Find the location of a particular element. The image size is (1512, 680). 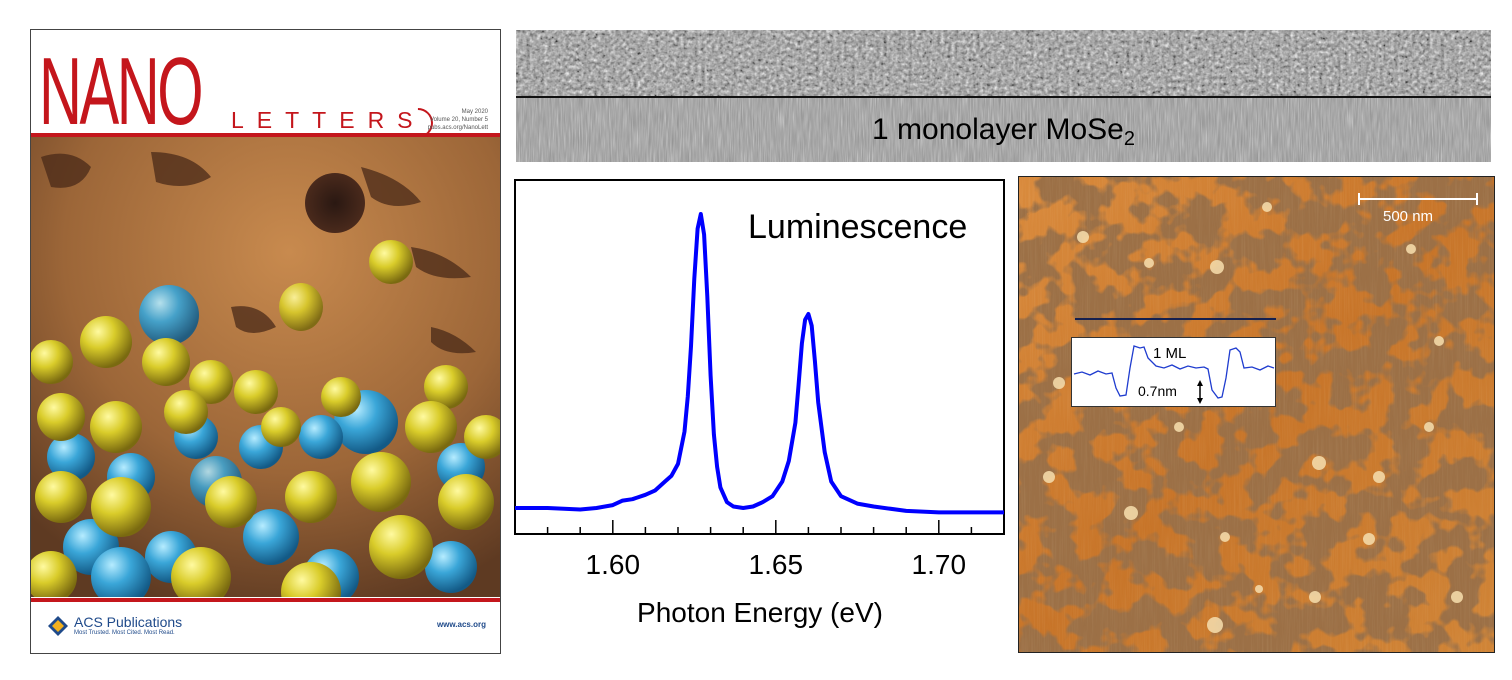

x-tick-label: 1.65 is located at coordinates (776, 564).